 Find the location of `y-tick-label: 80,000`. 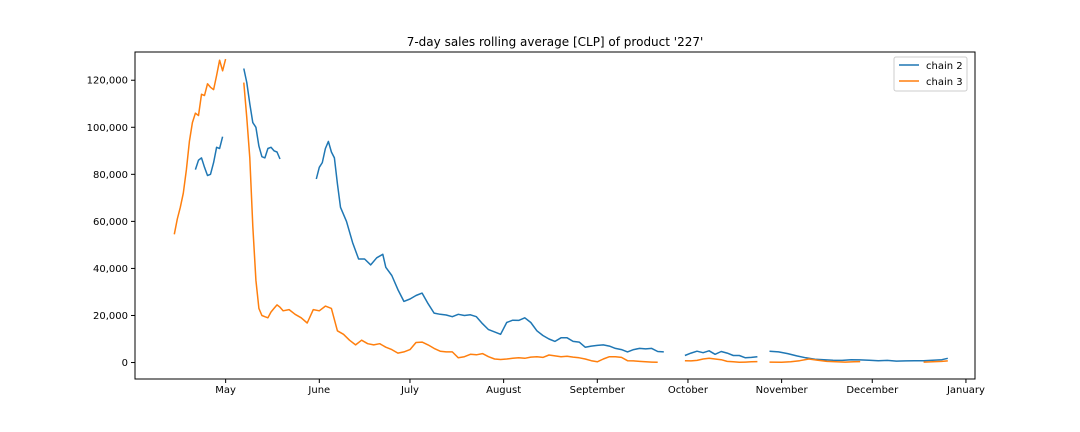

y-tick-label: 80,000 is located at coordinates (110, 175).